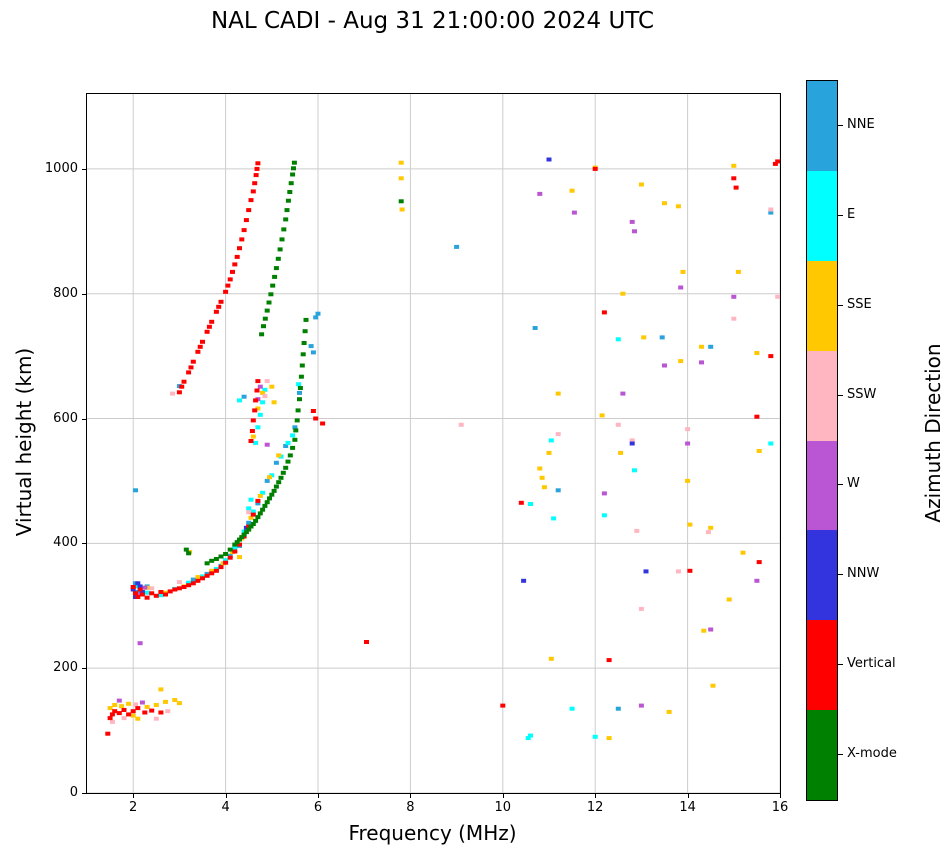 Image resolution: width=951 pixels, height=856 pixels. Describe the element at coordinates (133, 807) in the screenshot. I see `x-tick-label: 2` at that location.